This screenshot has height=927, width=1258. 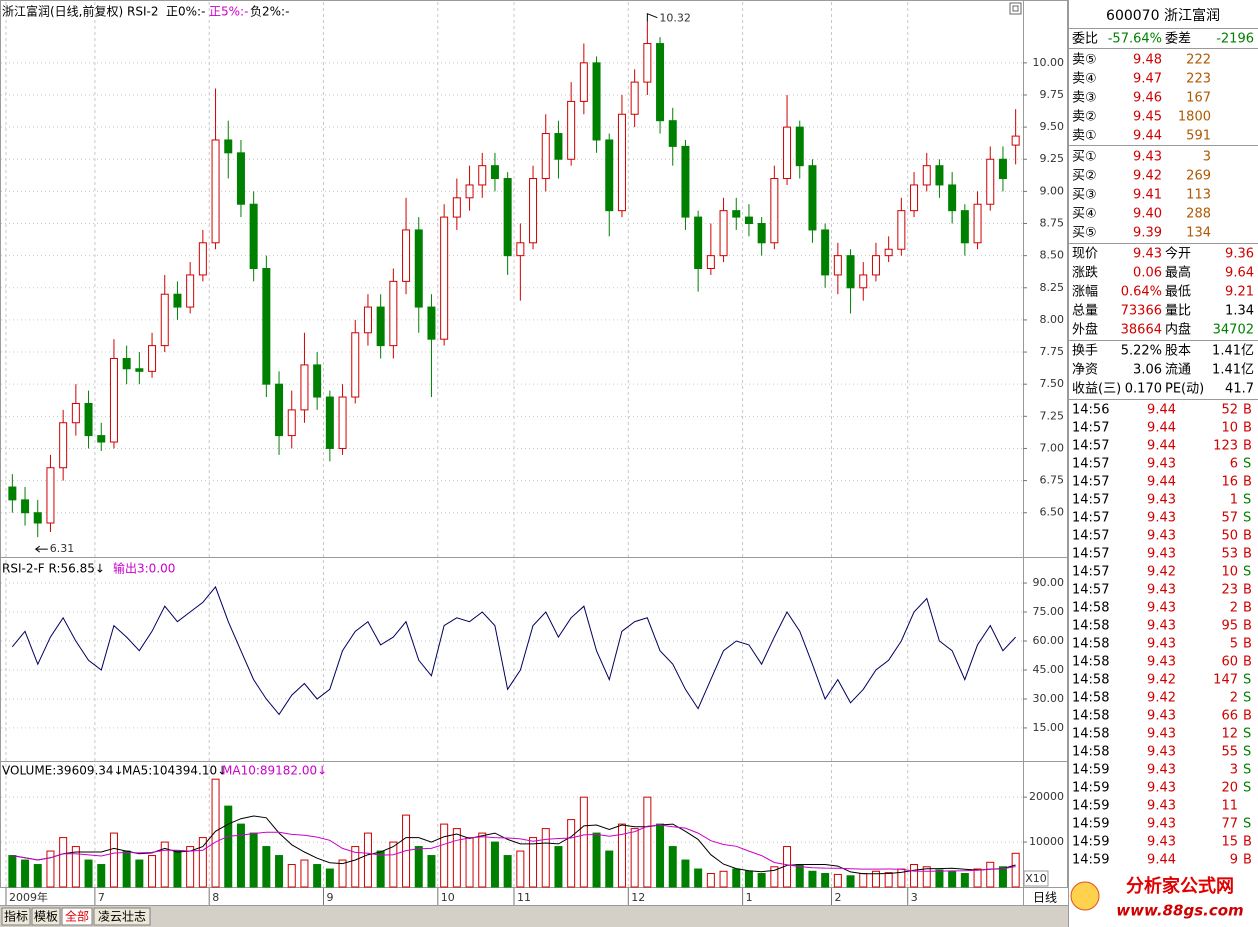 I want to click on x-tick-label: 2009年, so click(x=28, y=897).